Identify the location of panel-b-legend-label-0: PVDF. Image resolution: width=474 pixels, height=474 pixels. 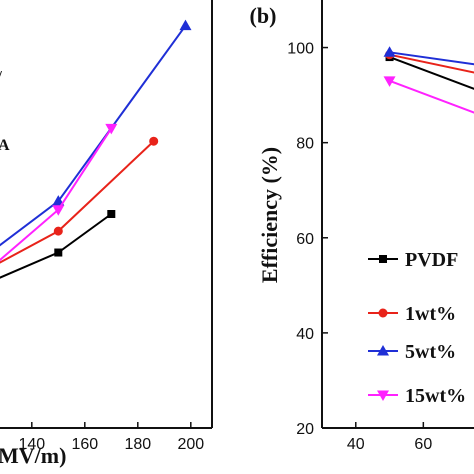
(431, 260).